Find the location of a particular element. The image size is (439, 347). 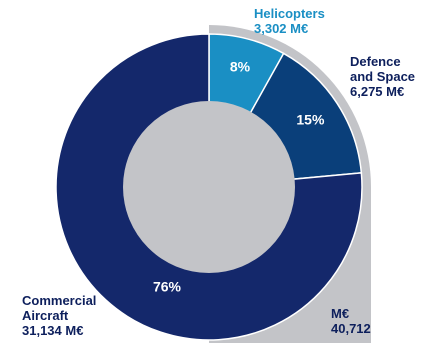

label-value: 3,302 M€ is located at coordinates (281, 28).